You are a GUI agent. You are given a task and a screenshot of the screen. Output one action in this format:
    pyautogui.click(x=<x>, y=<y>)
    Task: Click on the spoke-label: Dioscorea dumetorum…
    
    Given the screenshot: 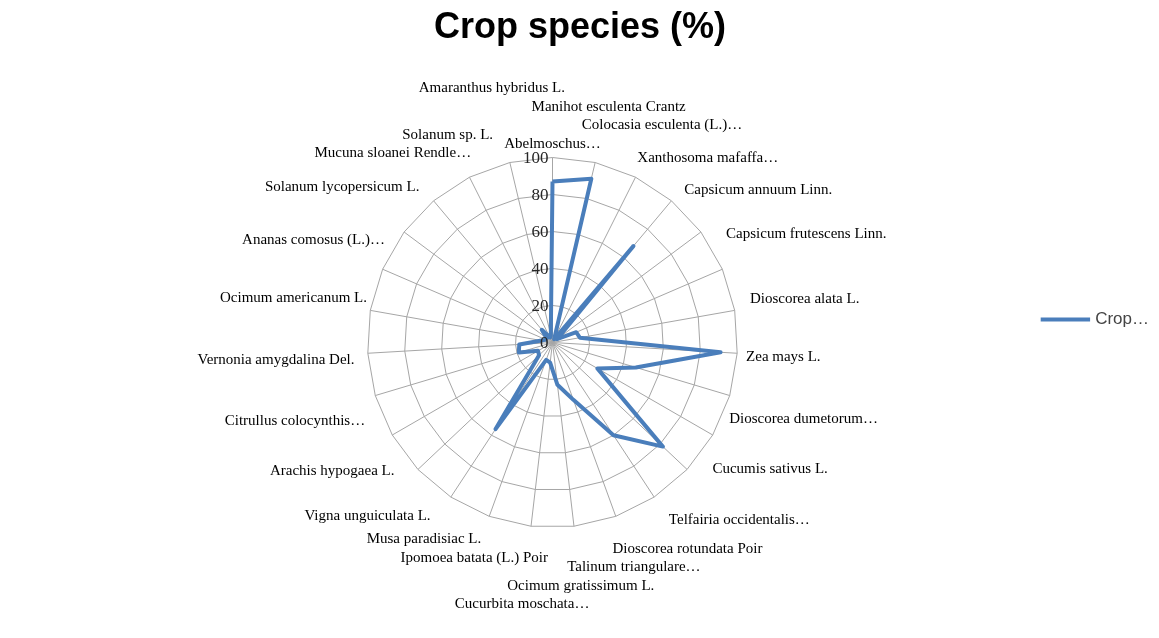 What is the action you would take?
    pyautogui.click(x=803, y=417)
    